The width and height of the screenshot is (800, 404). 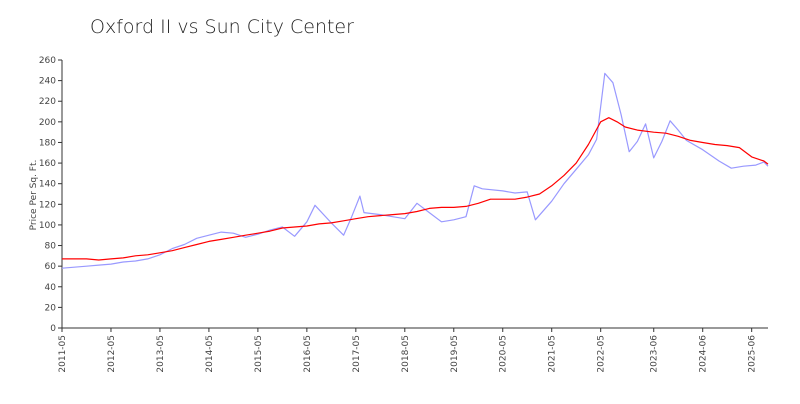 I want to click on x-tick-label: 2019-05, so click(x=455, y=354).